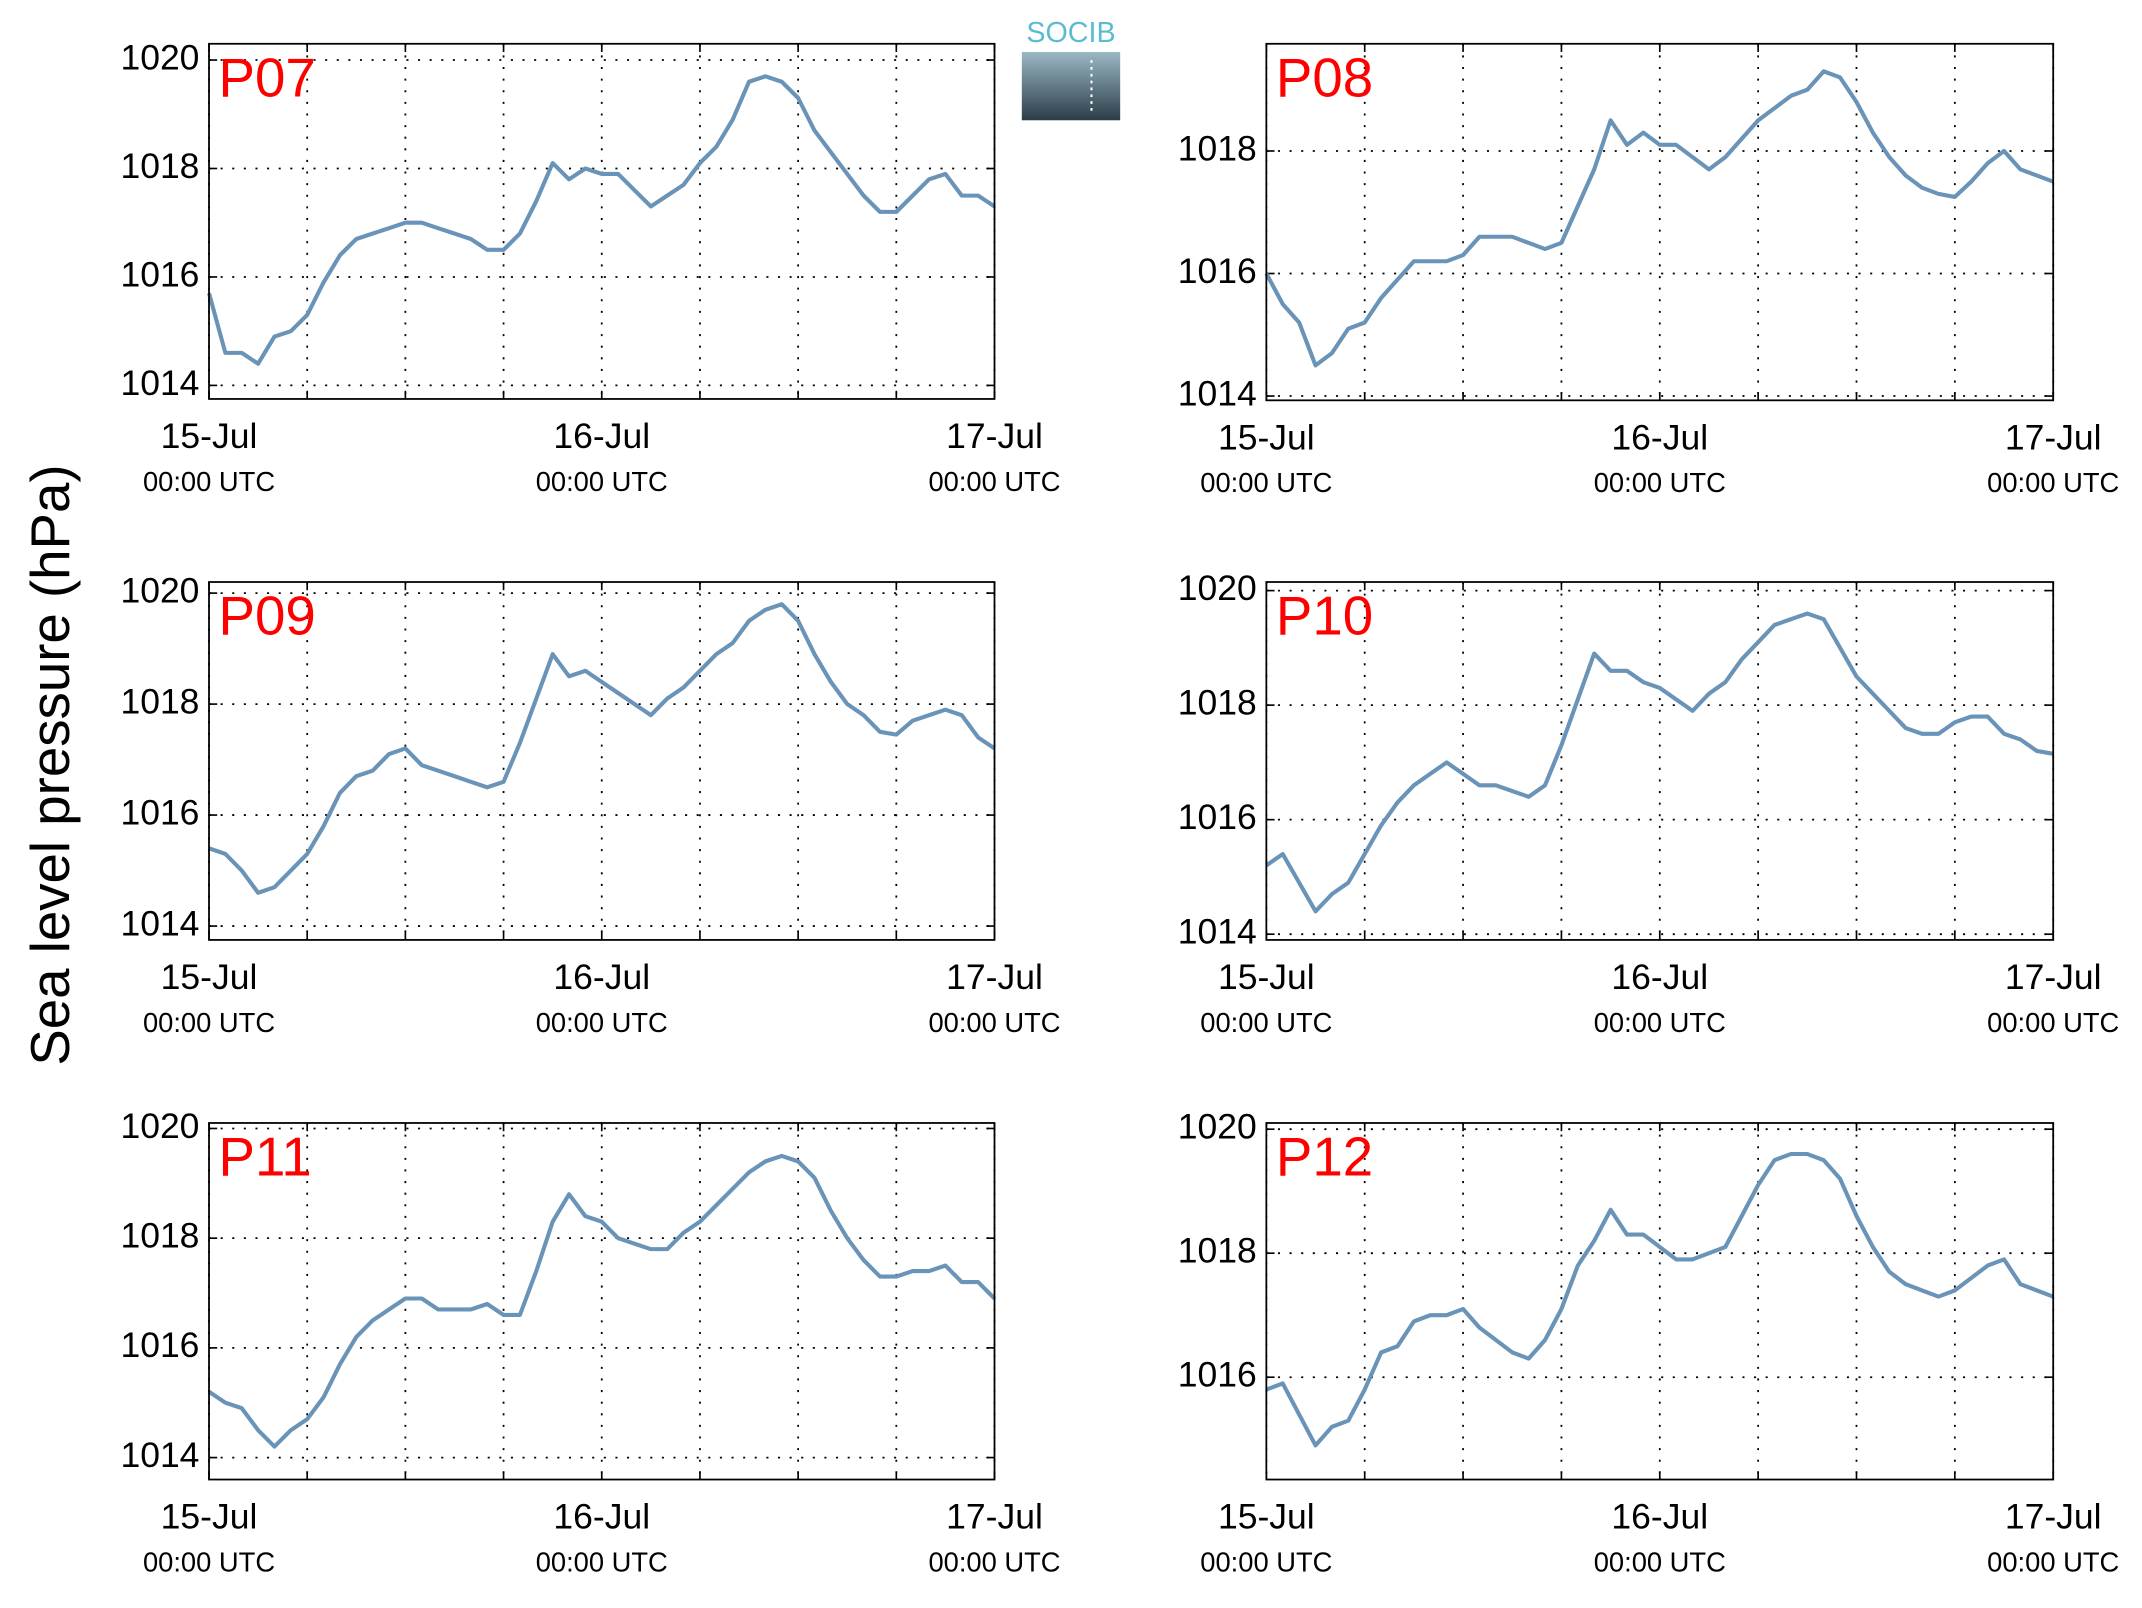  Describe the element at coordinates (1071, 86) in the screenshot. I see `logo-block` at that location.